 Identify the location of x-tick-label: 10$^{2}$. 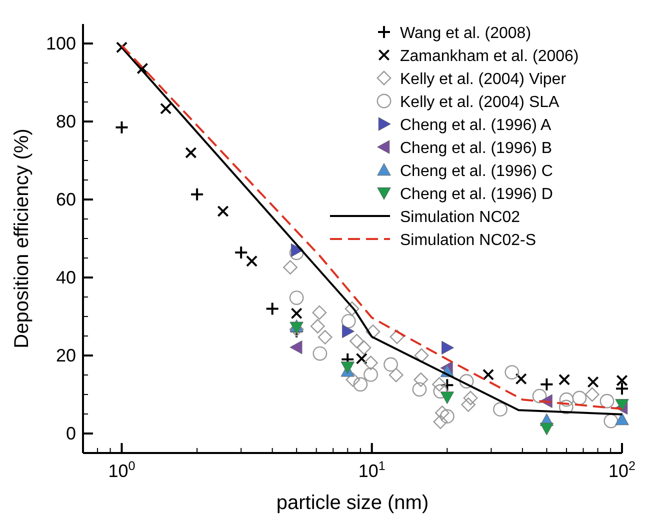
(622, 470).